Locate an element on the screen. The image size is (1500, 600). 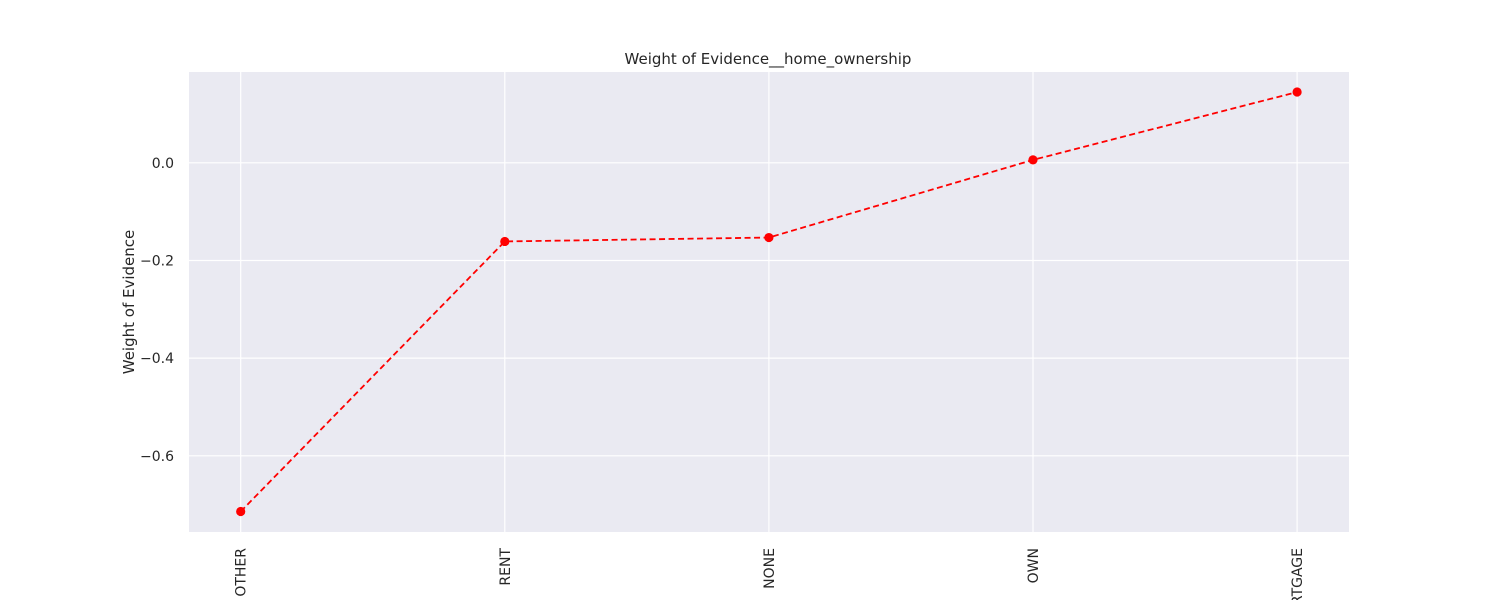
x-tick-label: RENT is located at coordinates (506, 567).